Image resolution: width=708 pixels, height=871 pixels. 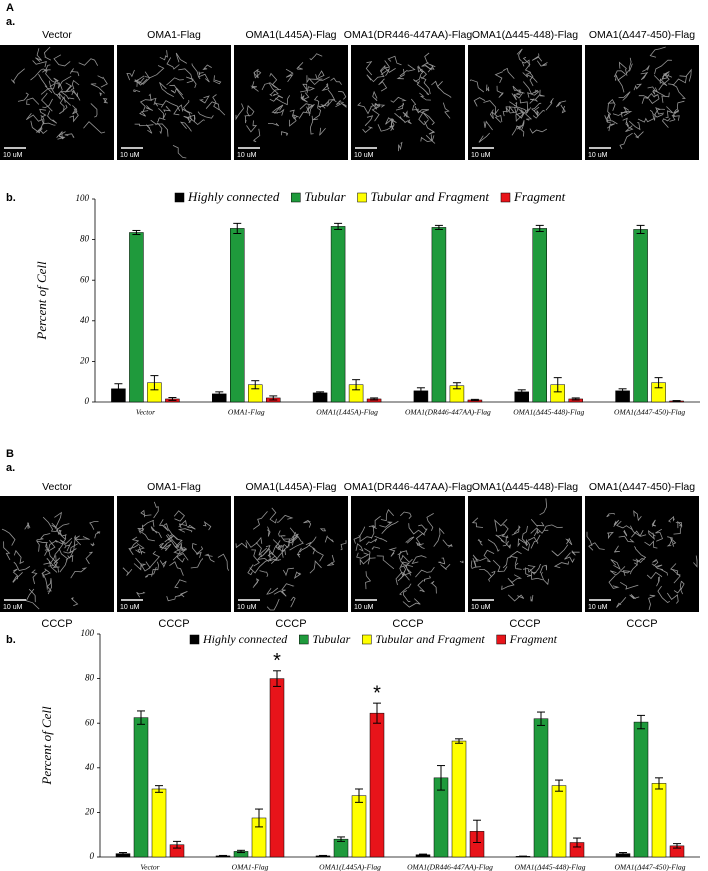 I want to click on scale-label: 10 uM, so click(x=598, y=155).